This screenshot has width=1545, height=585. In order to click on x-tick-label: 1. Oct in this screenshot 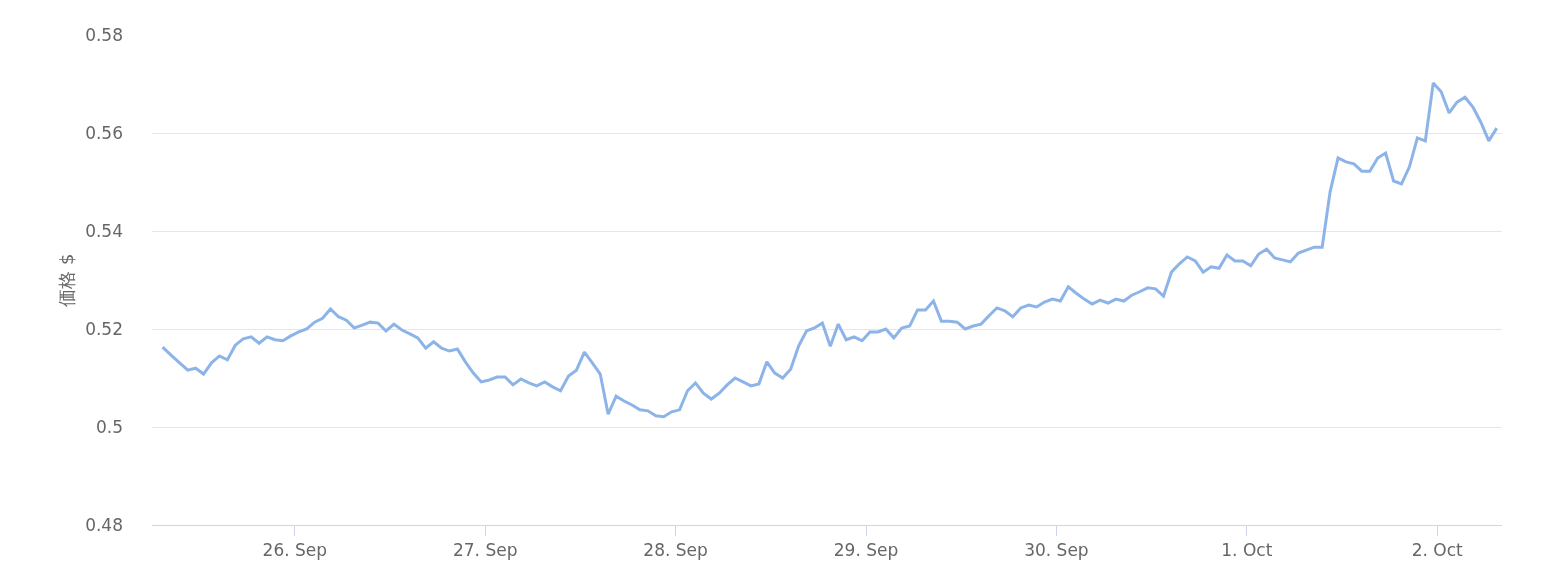, I will do `click(1247, 550)`.